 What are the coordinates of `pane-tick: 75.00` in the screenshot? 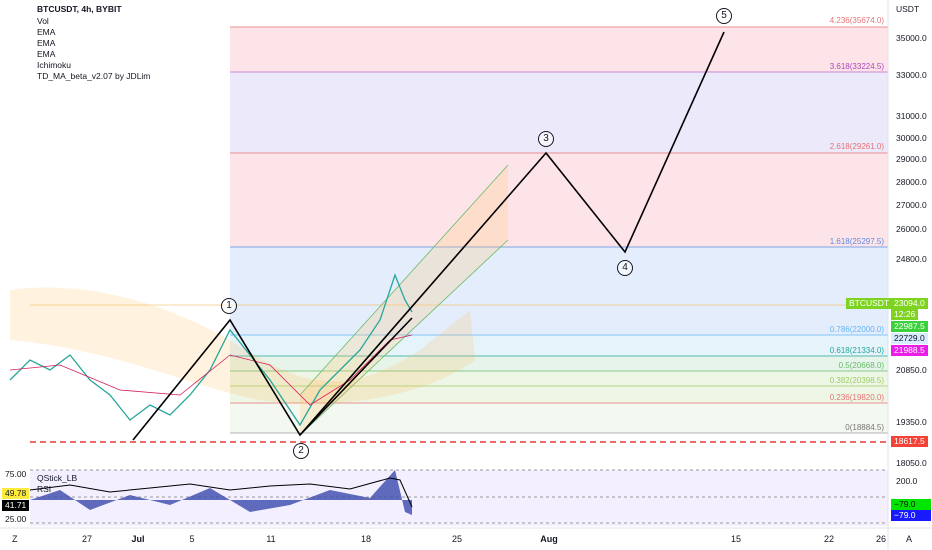 It's located at (16, 474).